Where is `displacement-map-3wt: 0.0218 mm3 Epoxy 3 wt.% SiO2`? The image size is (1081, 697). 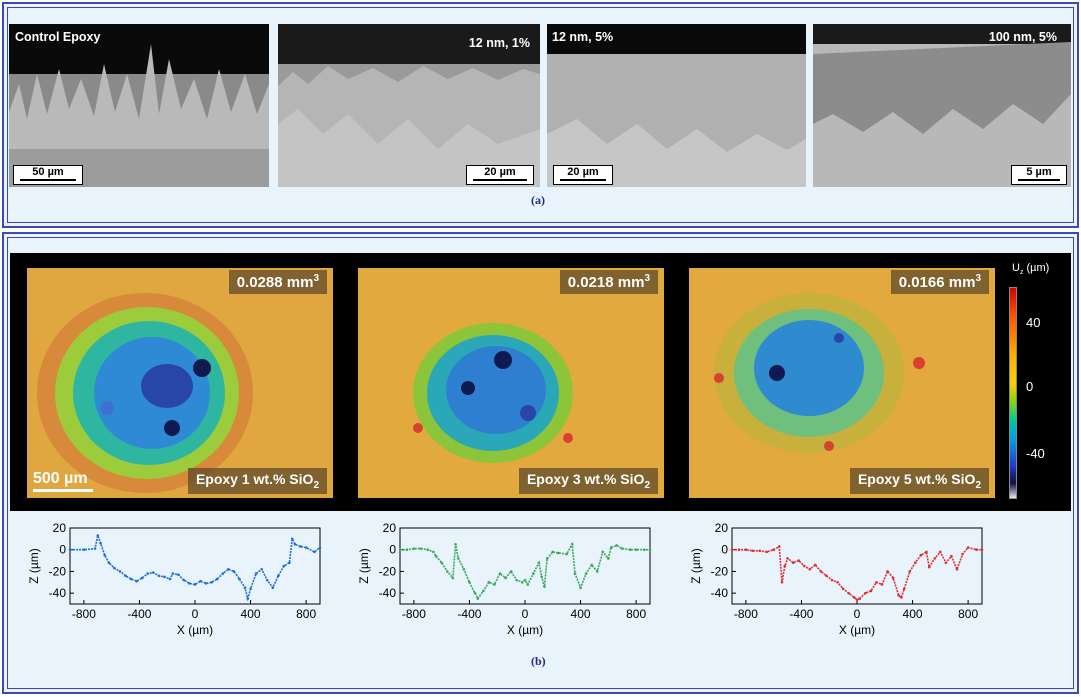
displacement-map-3wt: 0.0218 mm3 Epoxy 3 wt.% SiO2 is located at coordinates (511, 383).